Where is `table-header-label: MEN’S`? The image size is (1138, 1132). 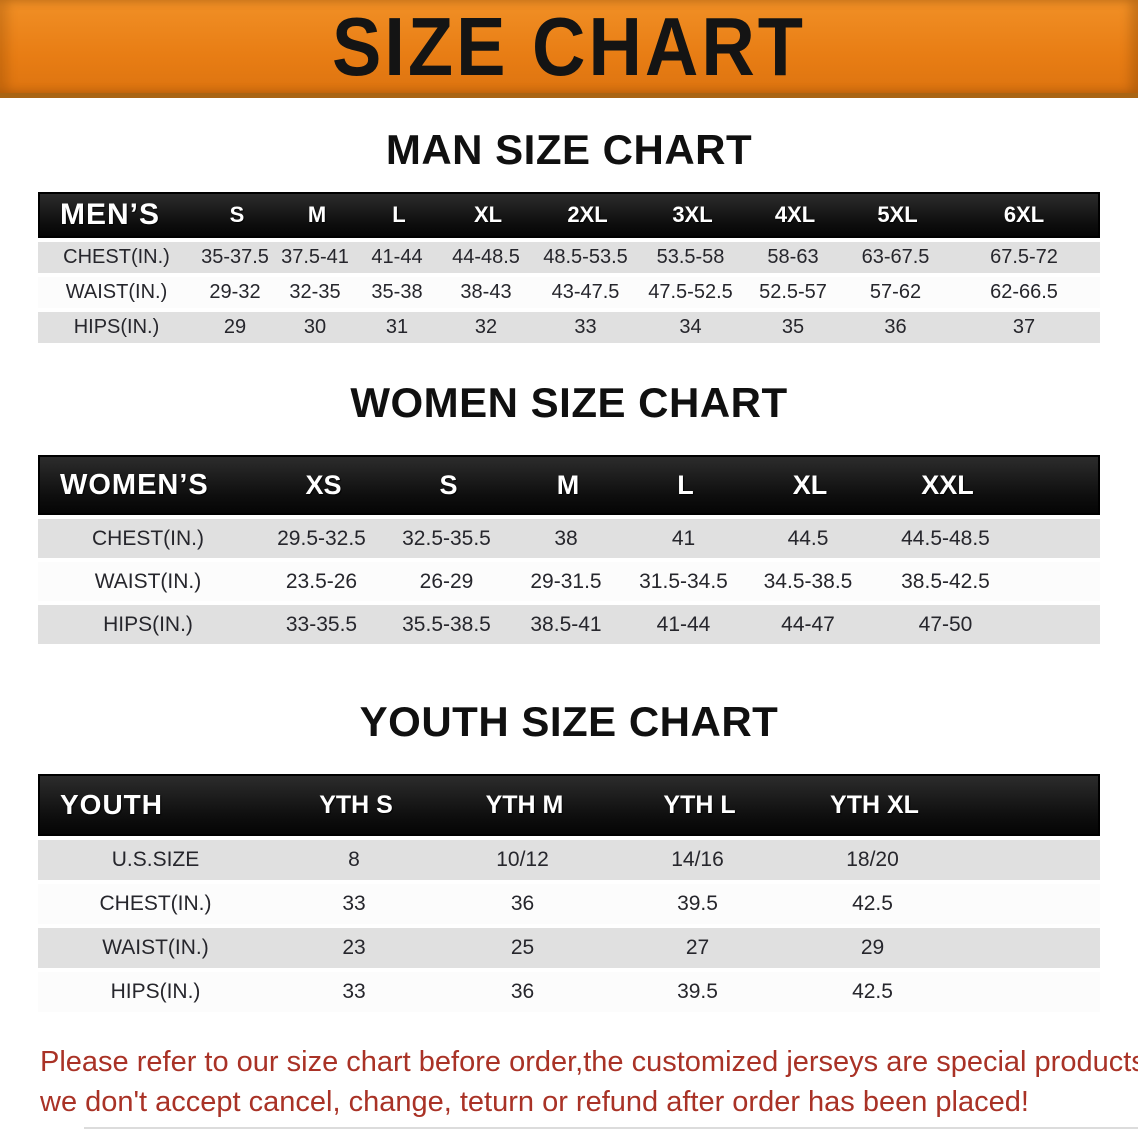
table-header-label: MEN’S is located at coordinates (110, 214).